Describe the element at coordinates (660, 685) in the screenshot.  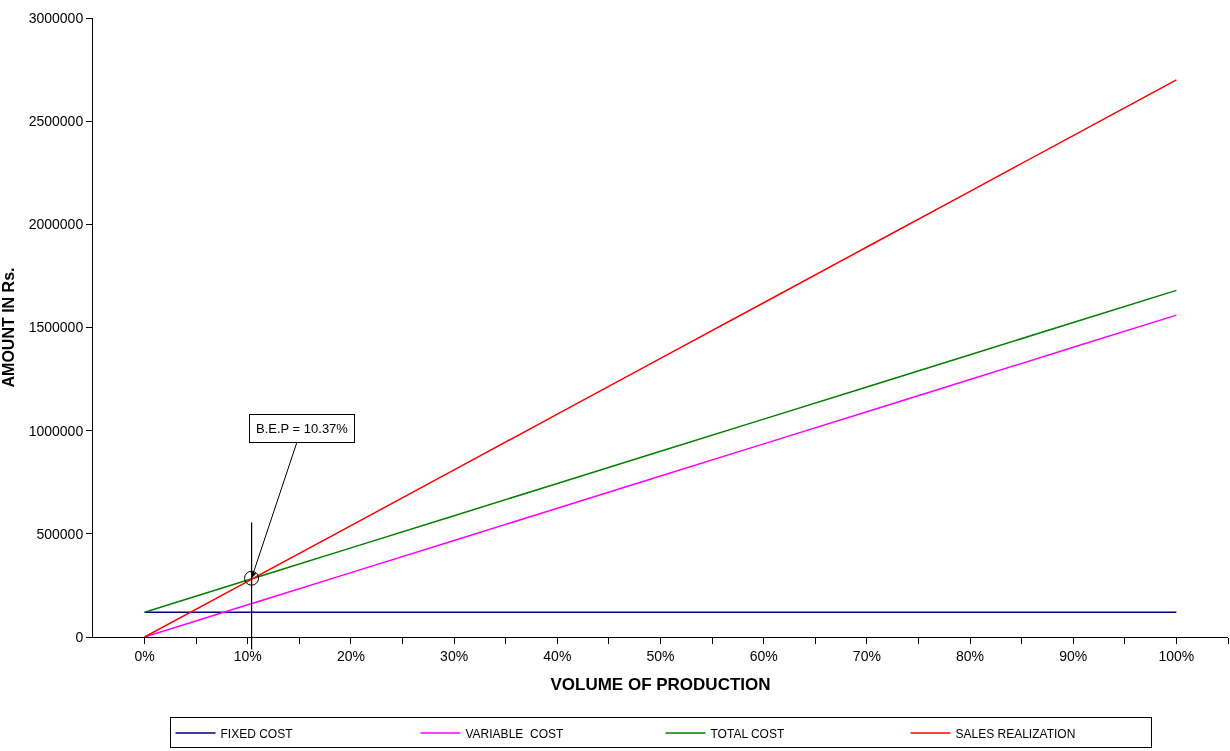
I see `x-axis-title: VOLUME OF PRODUCTION` at that location.